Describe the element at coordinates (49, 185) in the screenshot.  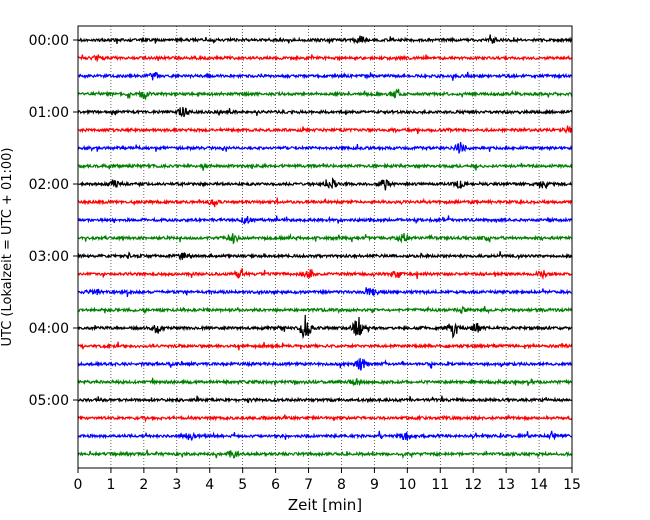
I see `y-tick-label: 02:00` at that location.